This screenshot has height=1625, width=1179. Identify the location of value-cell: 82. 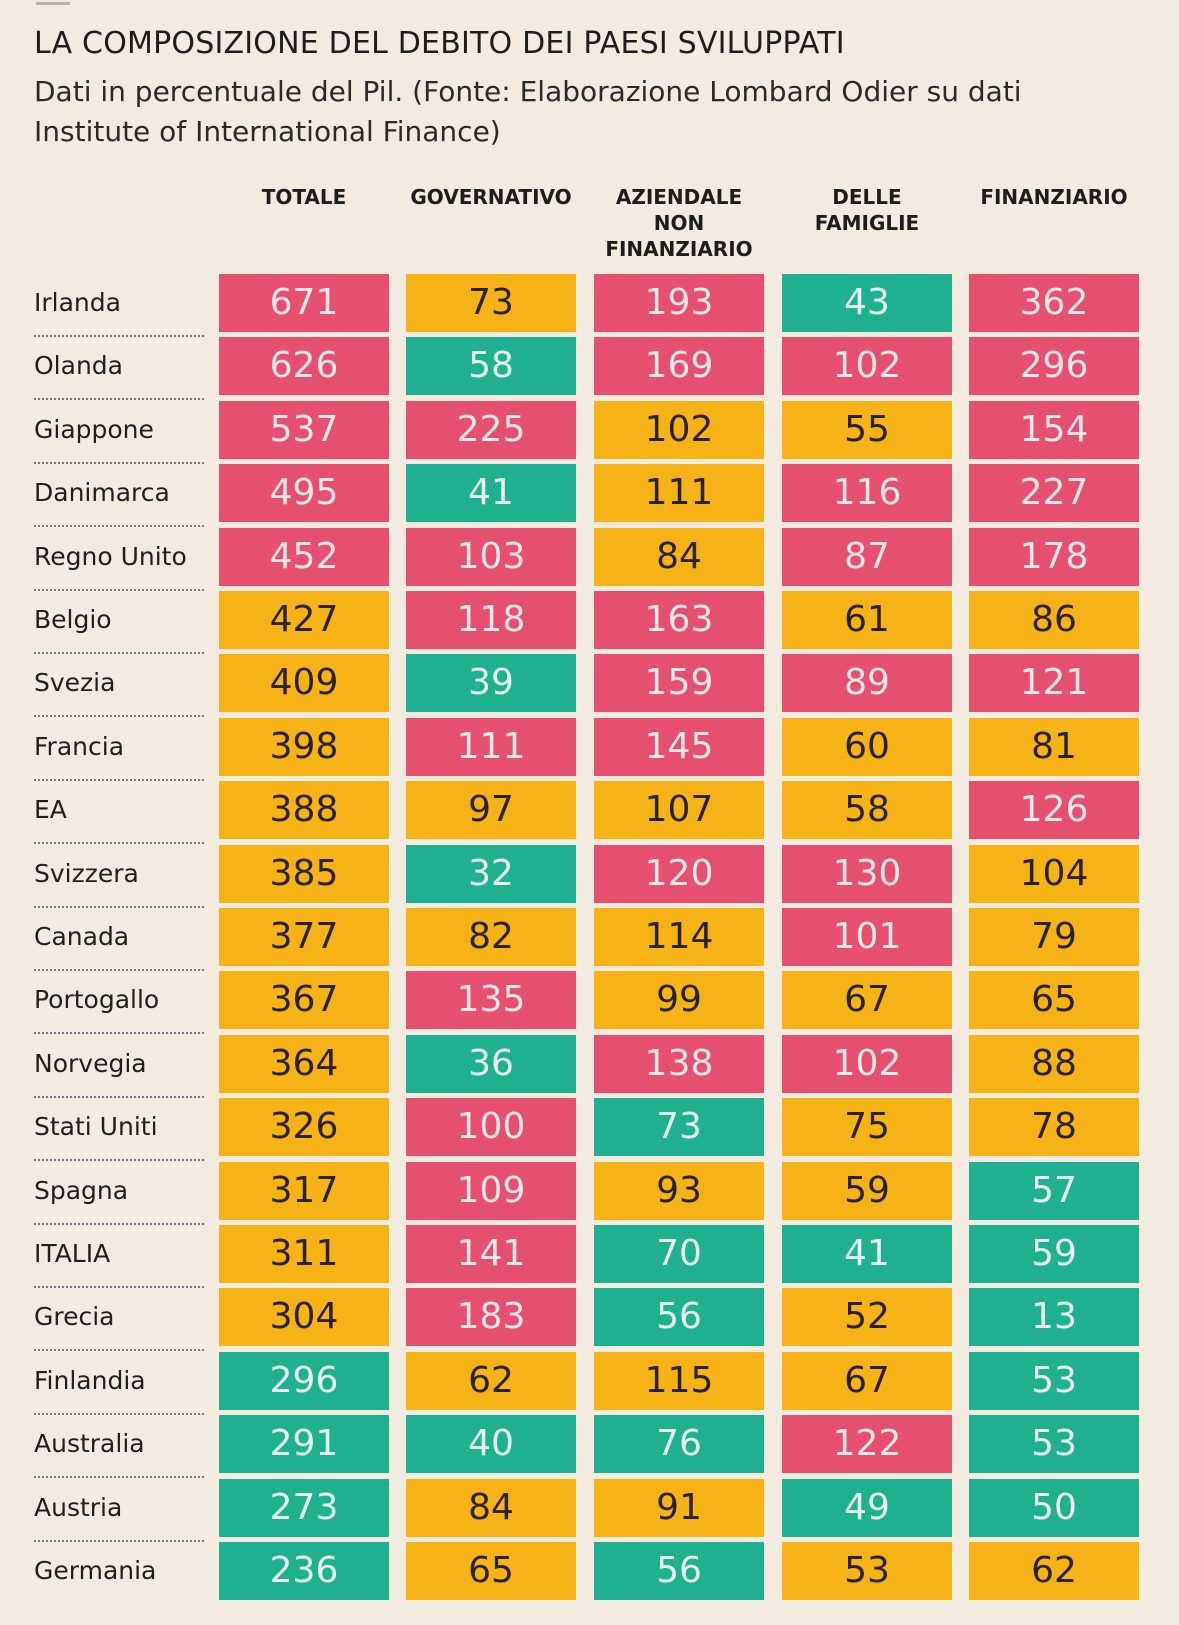
(491, 937).